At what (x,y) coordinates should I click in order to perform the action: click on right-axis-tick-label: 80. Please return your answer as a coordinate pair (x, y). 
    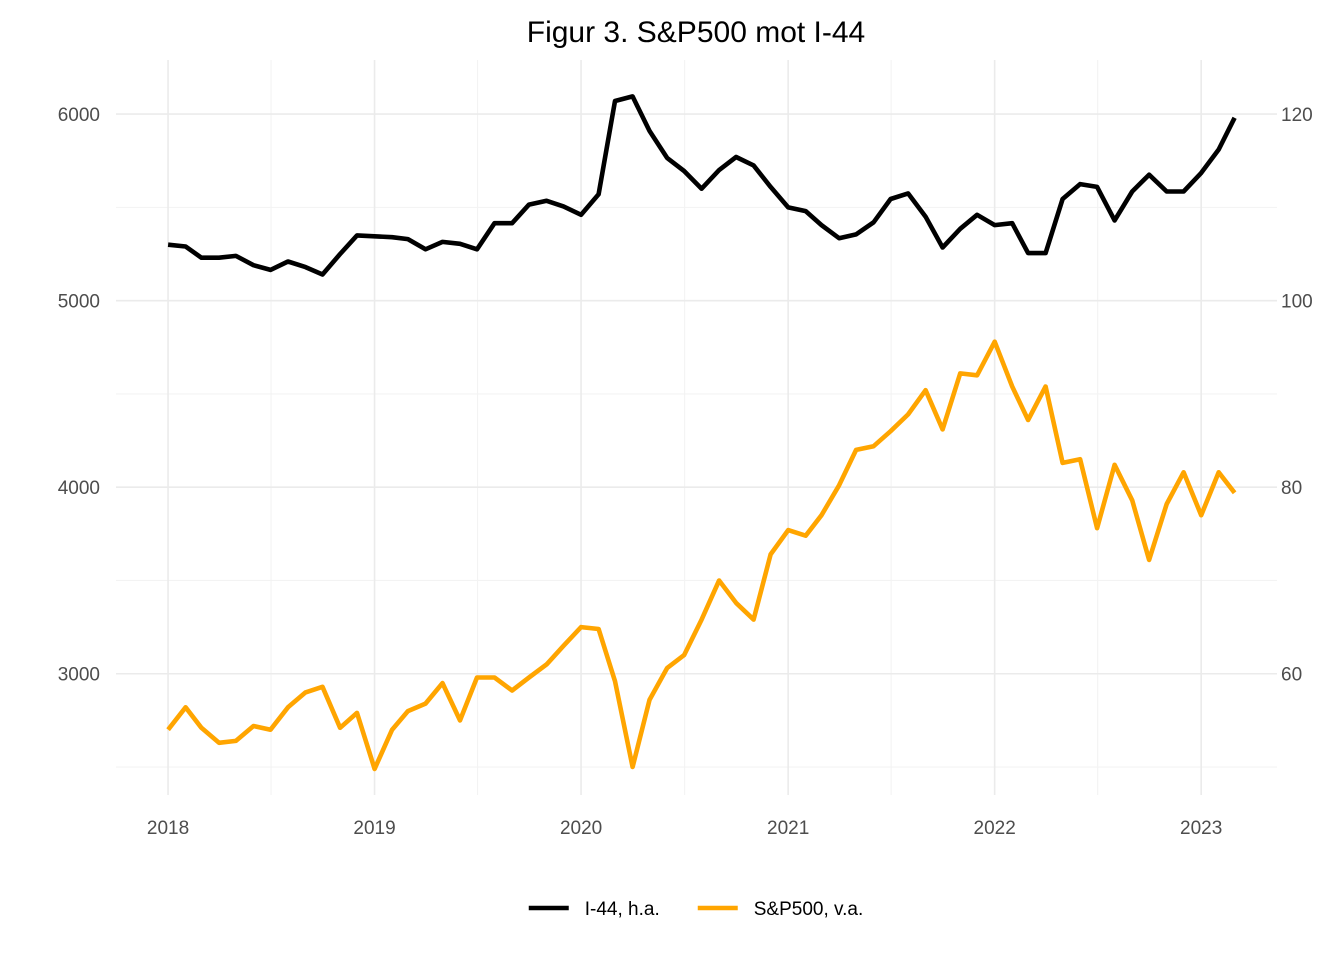
    Looking at the image, I should click on (1291, 488).